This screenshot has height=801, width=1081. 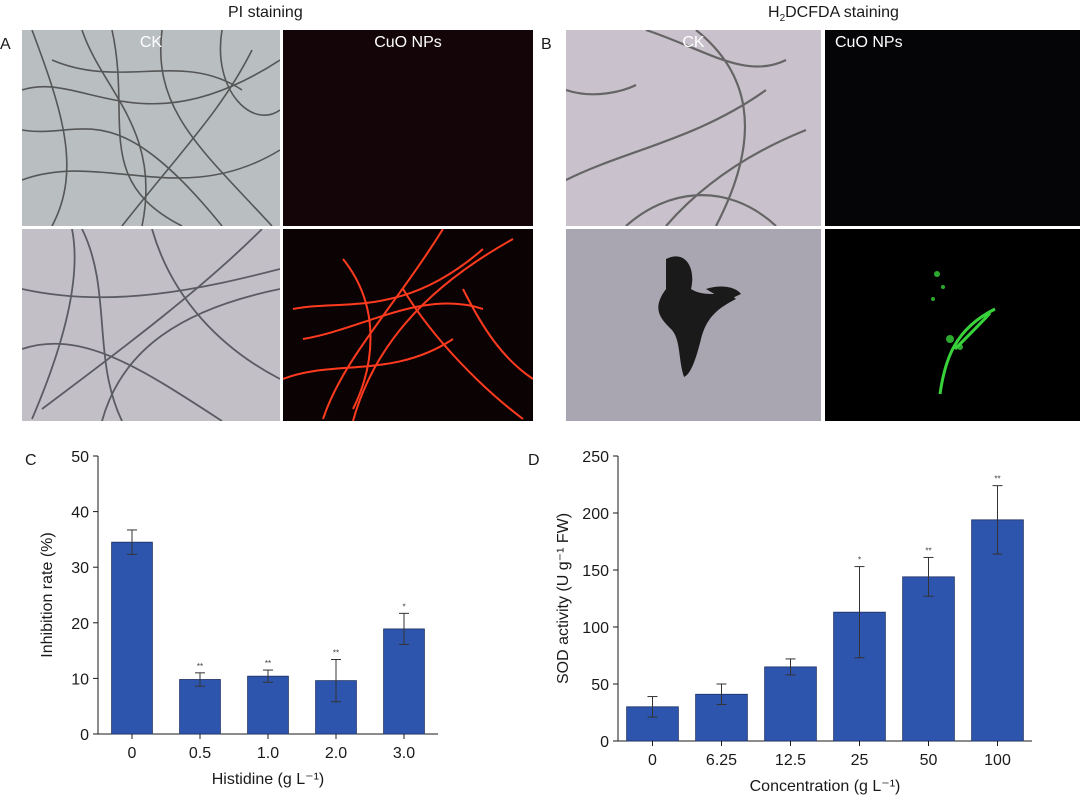 What do you see at coordinates (595, 457) in the screenshot?
I see `y-tick-label: 250` at bounding box center [595, 457].